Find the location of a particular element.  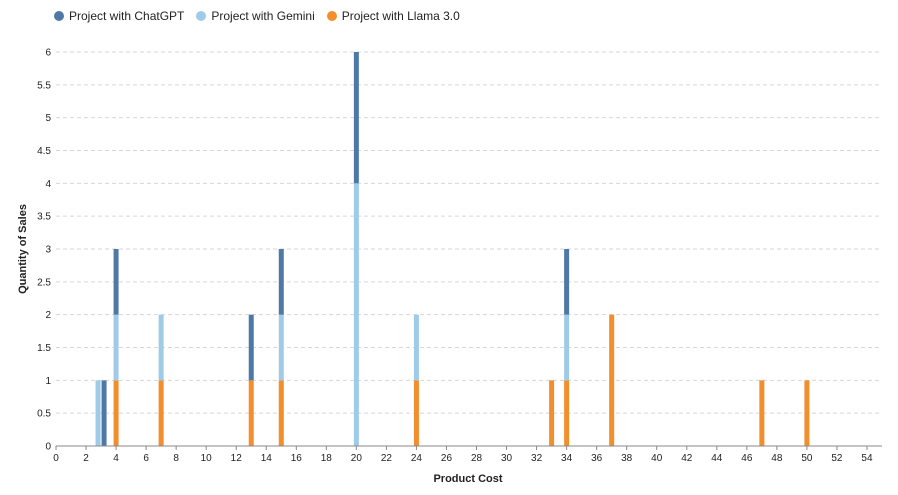

x-tick-label: 10 is located at coordinates (207, 458).